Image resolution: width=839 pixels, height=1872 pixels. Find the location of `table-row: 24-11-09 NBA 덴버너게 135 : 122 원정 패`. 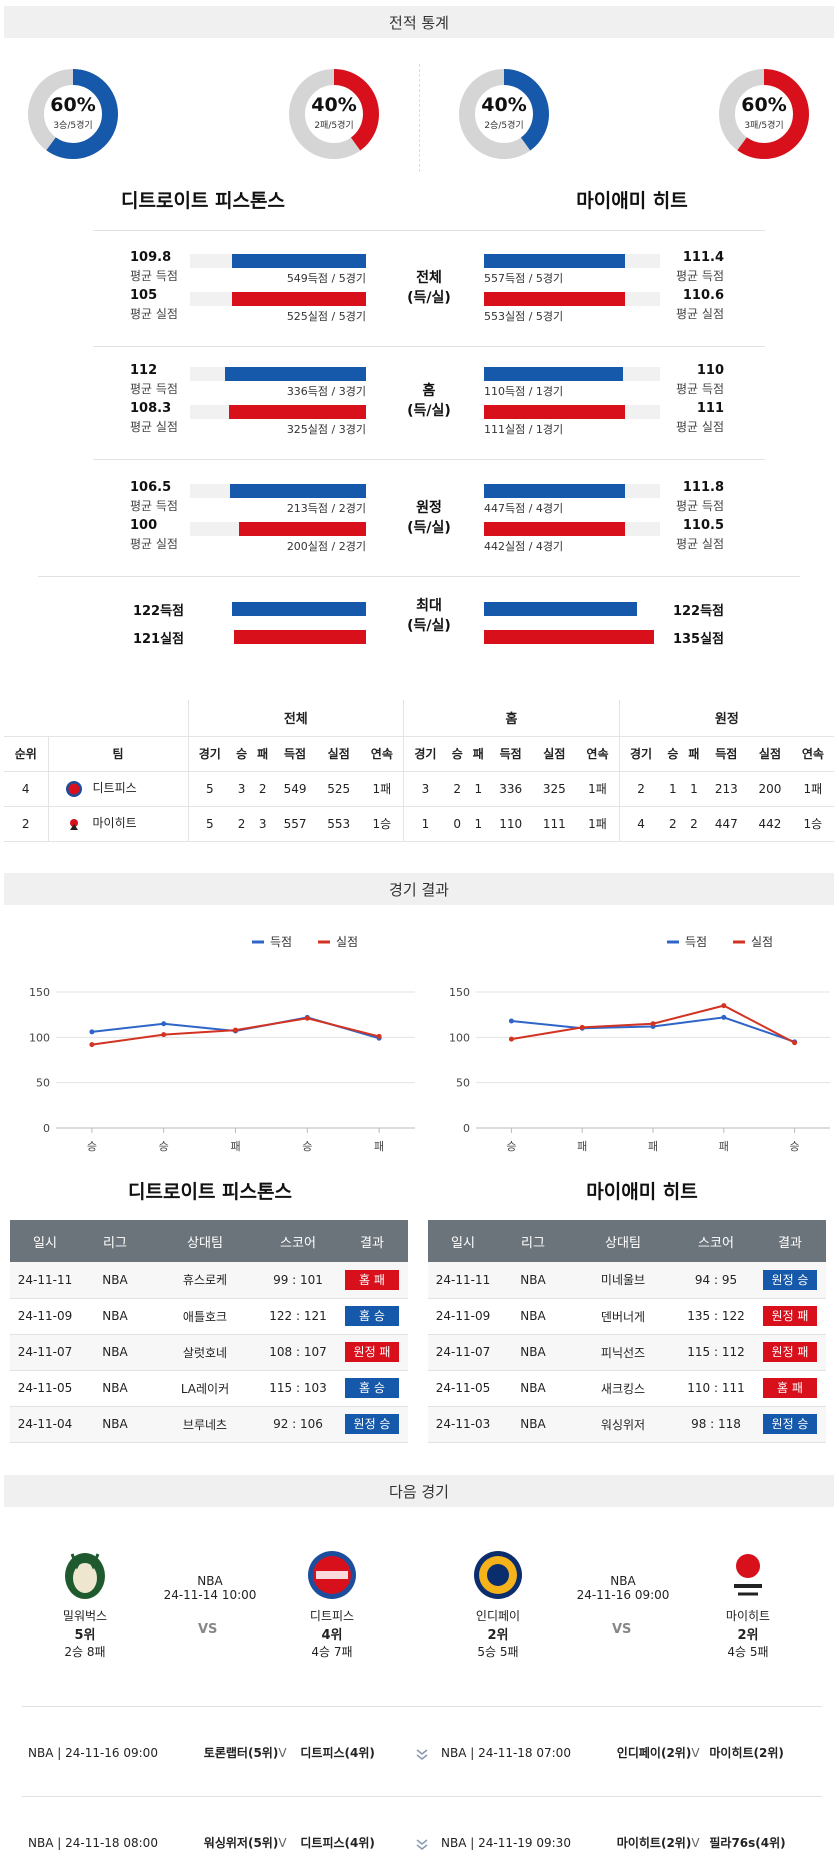

table-row: 24-11-09 NBA 덴버너게 135 : 122 원정 패 is located at coordinates (627, 1316).